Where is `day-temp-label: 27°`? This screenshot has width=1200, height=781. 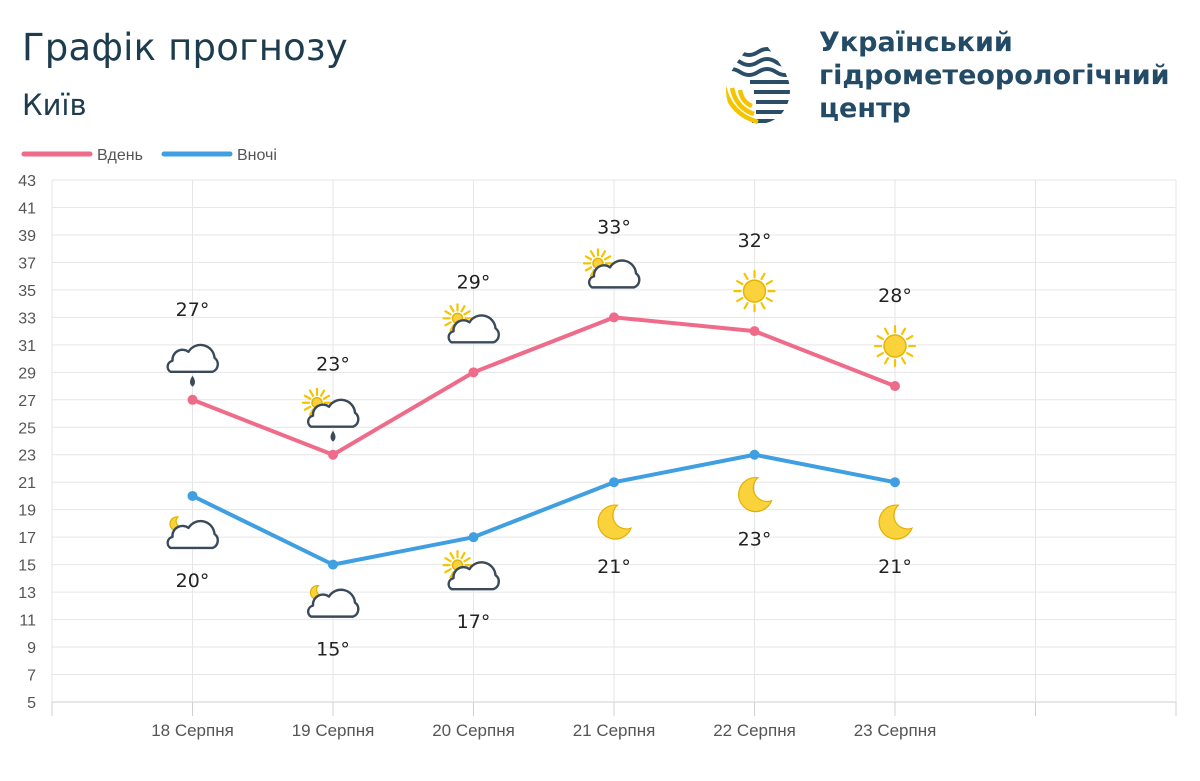
day-temp-label: 27° is located at coordinates (193, 310).